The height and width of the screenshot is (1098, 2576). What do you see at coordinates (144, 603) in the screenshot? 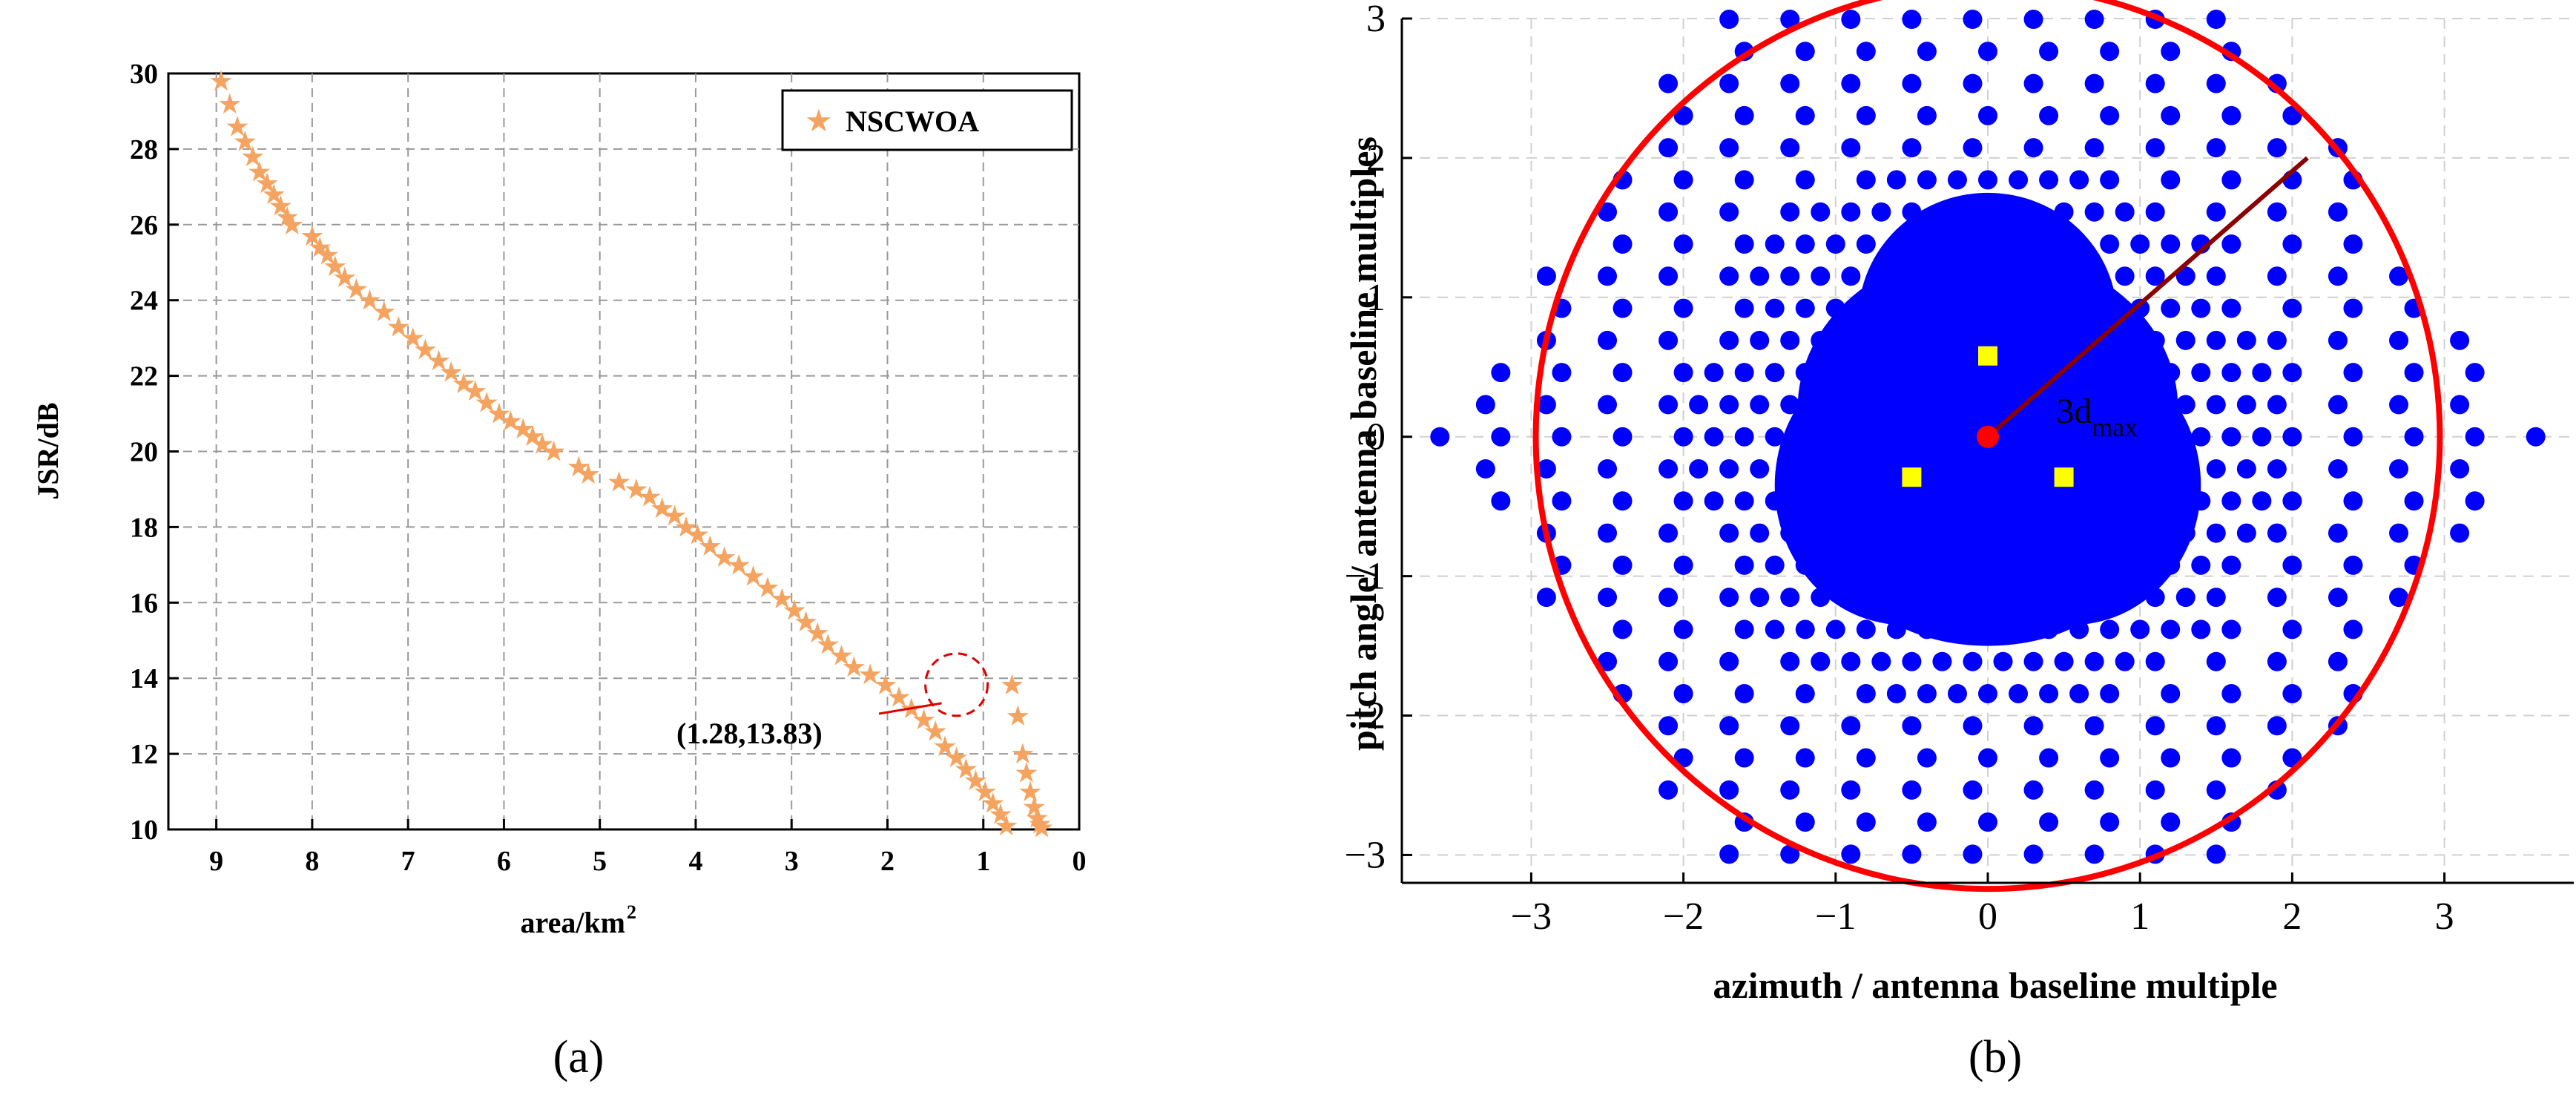
I see `y-tick-label: 16` at bounding box center [144, 603].